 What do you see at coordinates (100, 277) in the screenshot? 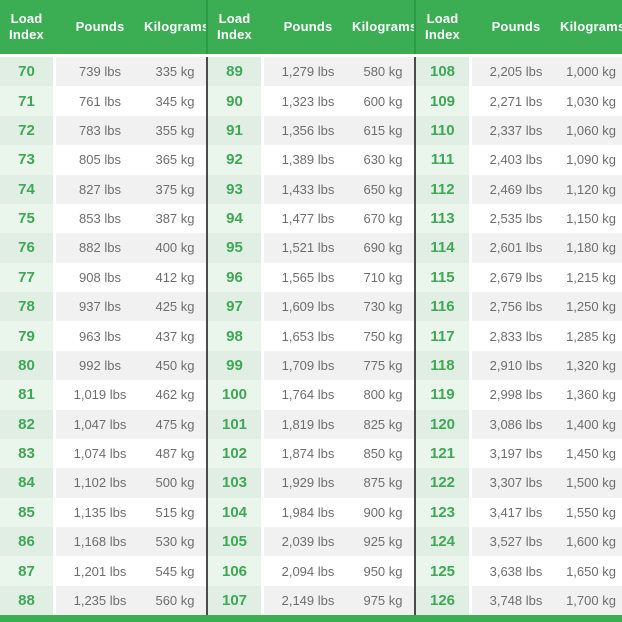
I see `pounds-cell: 908 lbs` at bounding box center [100, 277].